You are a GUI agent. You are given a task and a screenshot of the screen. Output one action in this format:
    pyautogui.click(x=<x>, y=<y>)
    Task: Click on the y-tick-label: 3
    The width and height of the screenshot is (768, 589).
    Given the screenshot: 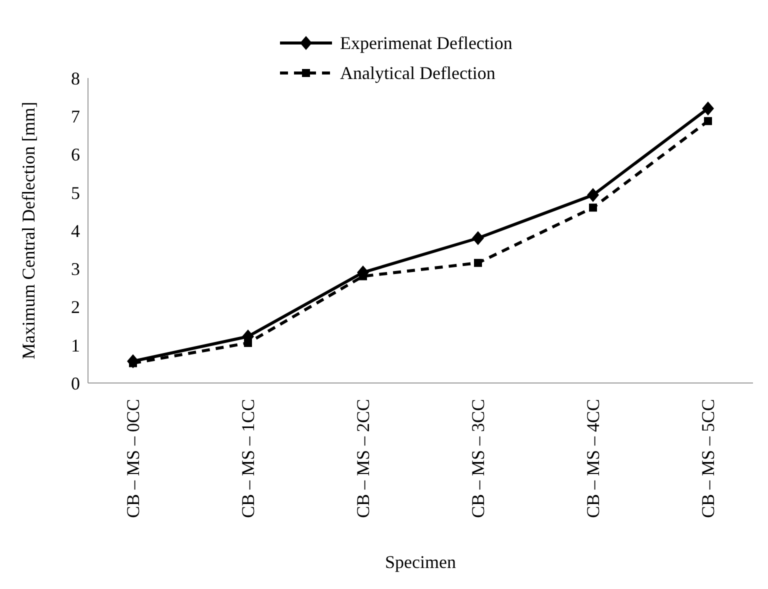 What is the action you would take?
    pyautogui.click(x=75, y=269)
    